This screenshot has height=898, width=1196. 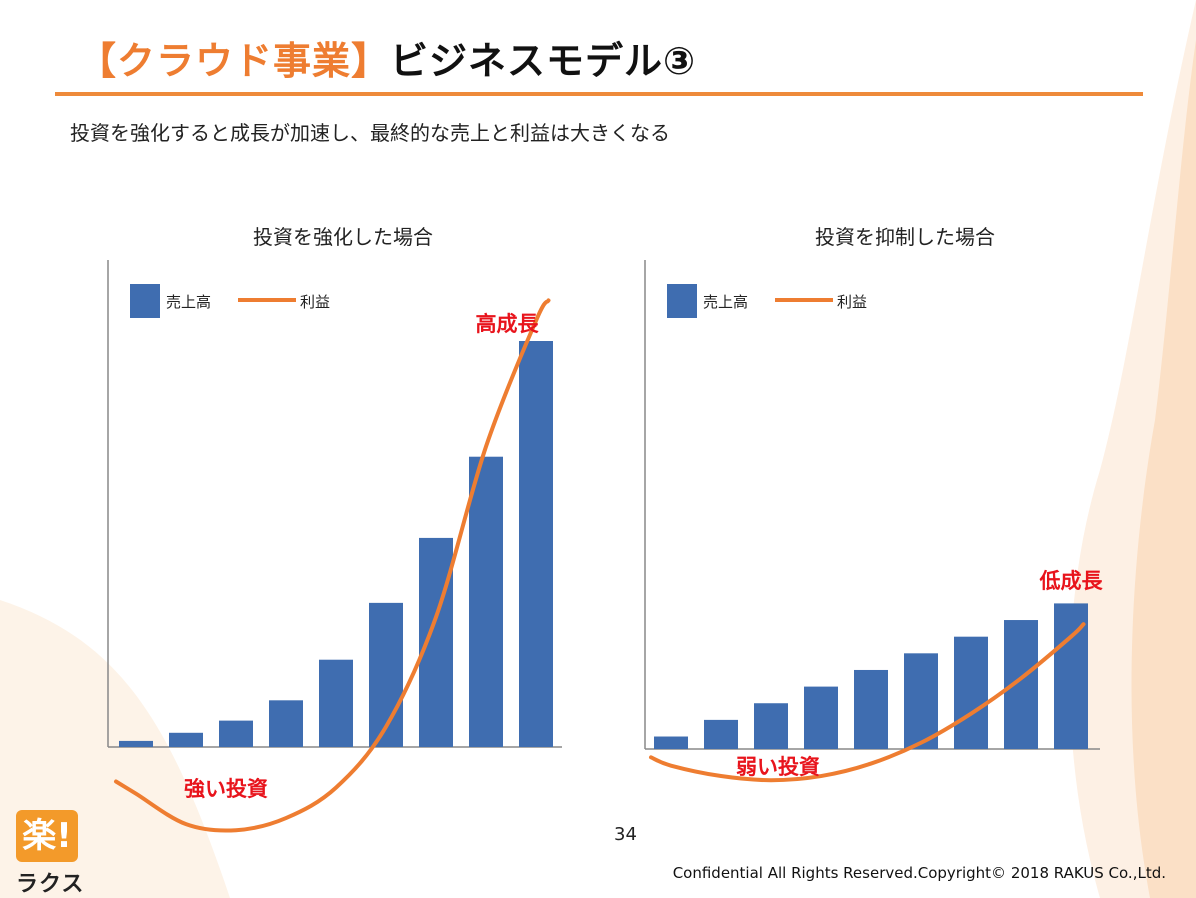 What do you see at coordinates (343, 237) in the screenshot?
I see `chart-1-title: 投資を強化した場合` at bounding box center [343, 237].